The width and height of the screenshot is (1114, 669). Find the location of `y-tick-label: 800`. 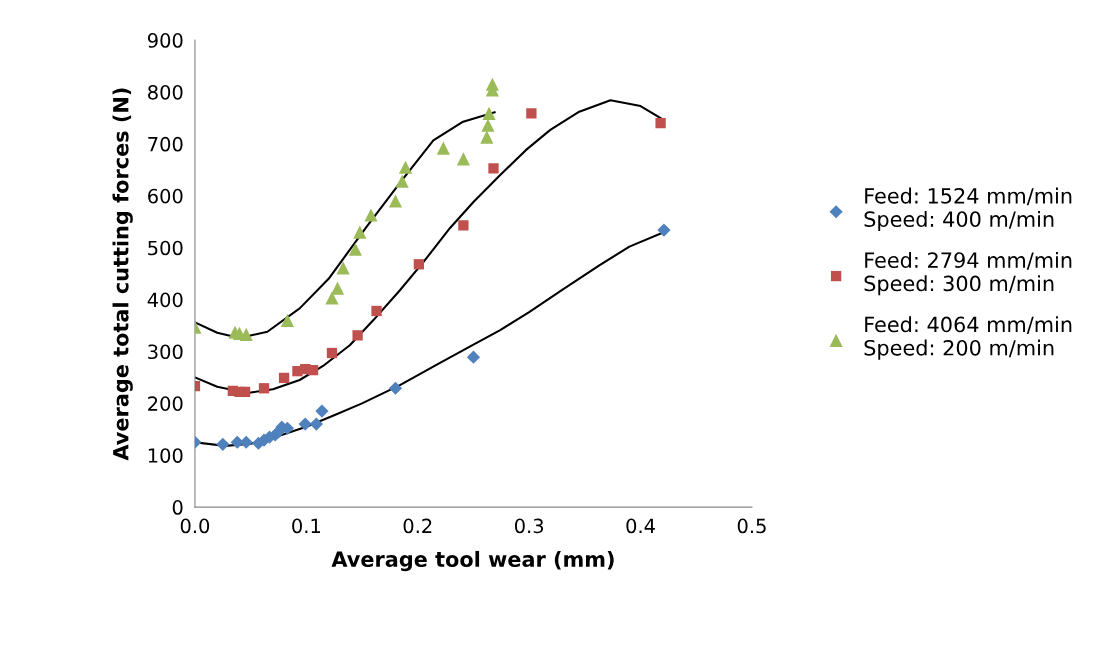

y-tick-label: 800 is located at coordinates (165, 92).